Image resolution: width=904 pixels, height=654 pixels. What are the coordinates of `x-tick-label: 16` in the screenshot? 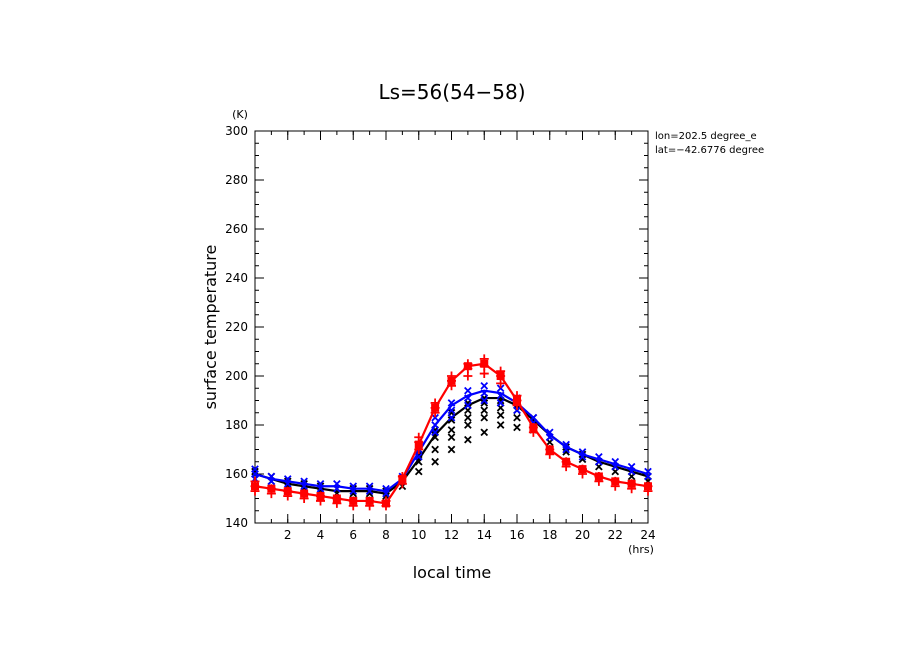 It's located at (516, 535).